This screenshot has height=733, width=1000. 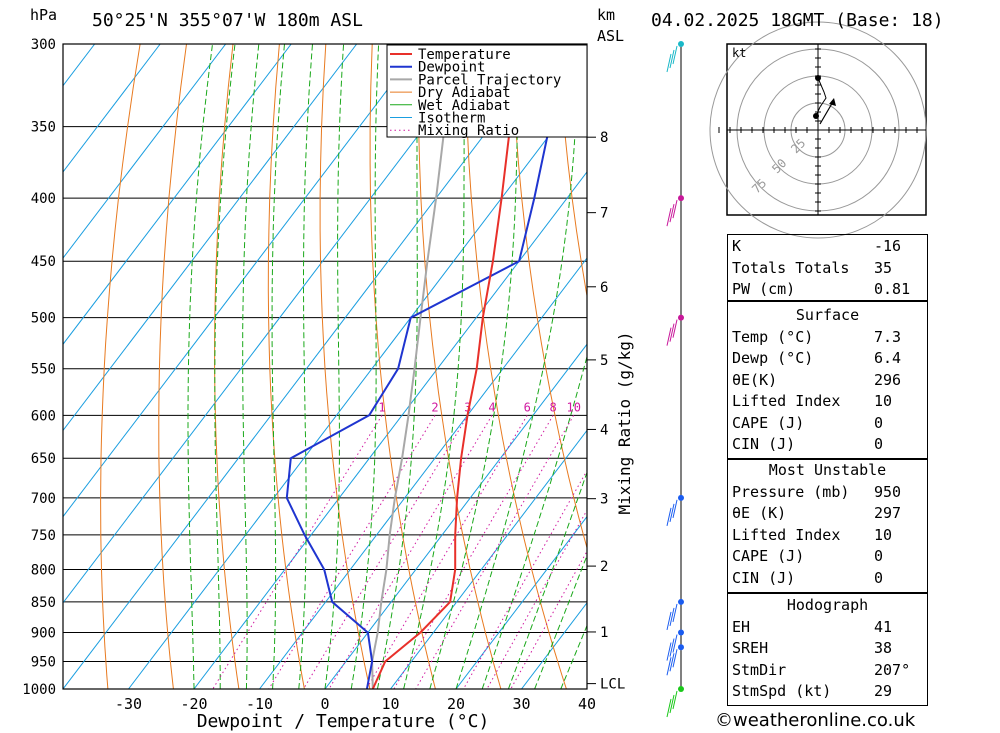 I want to click on km-tick-label: 6, so click(x=604, y=288).